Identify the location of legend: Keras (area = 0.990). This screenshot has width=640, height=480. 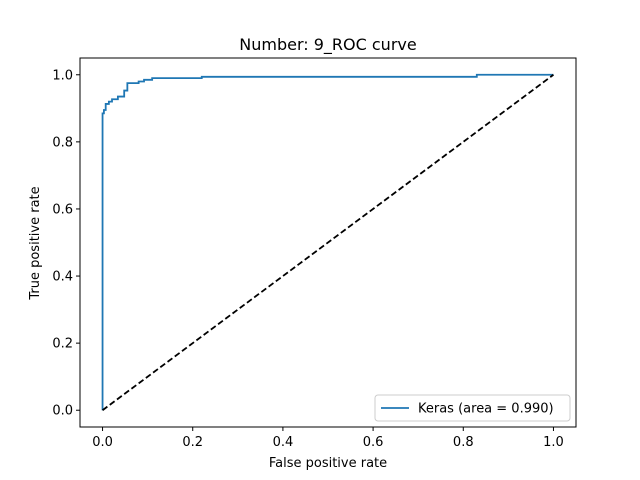
(472, 408).